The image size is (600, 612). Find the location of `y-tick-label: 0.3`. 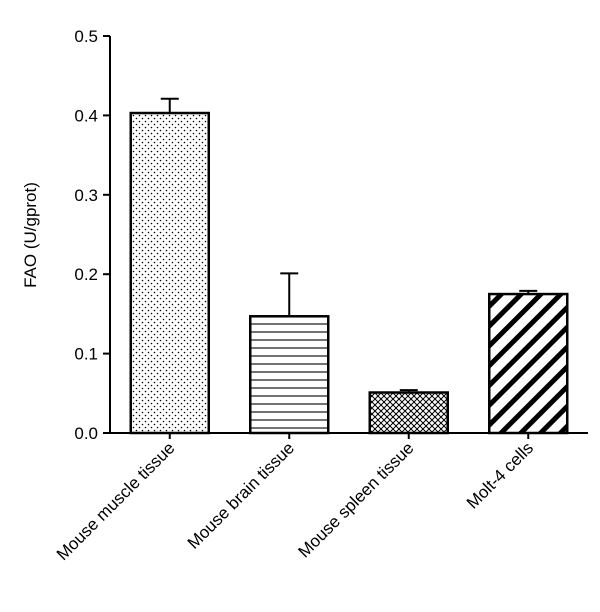

y-tick-label: 0.3 is located at coordinates (86, 195).